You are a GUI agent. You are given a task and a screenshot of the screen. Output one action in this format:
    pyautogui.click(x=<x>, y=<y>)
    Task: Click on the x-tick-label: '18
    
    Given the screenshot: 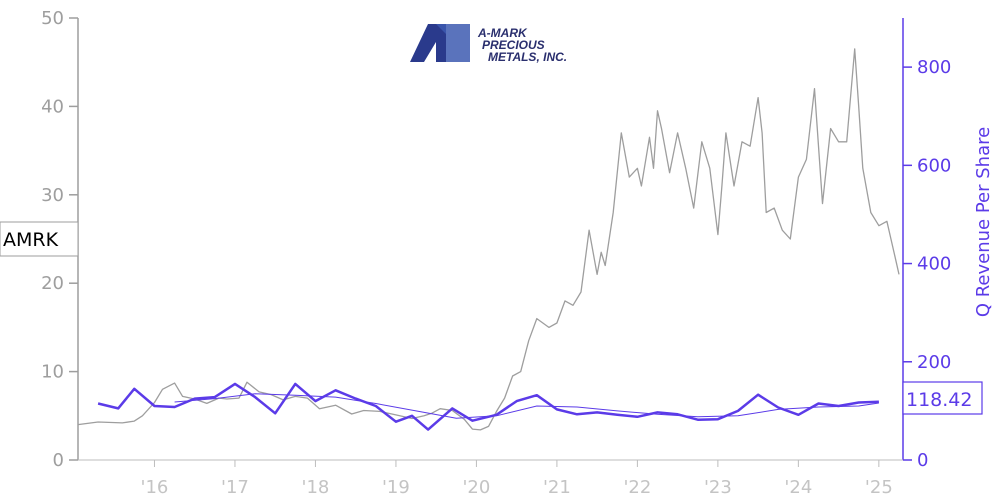 What is the action you would take?
    pyautogui.click(x=316, y=487)
    